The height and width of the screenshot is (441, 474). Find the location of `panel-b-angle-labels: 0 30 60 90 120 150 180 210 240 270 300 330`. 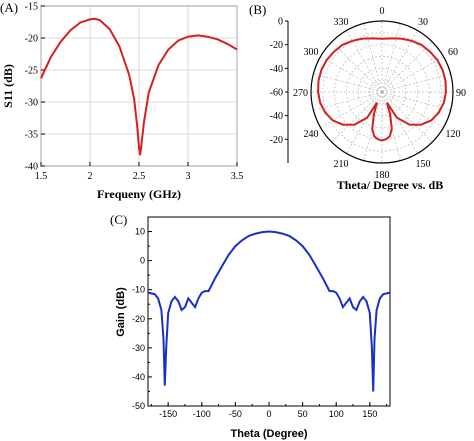

panel-b-angle-labels: 0 30 60 90 120 150 180 210 240 270 300 330 is located at coordinates (379, 93).